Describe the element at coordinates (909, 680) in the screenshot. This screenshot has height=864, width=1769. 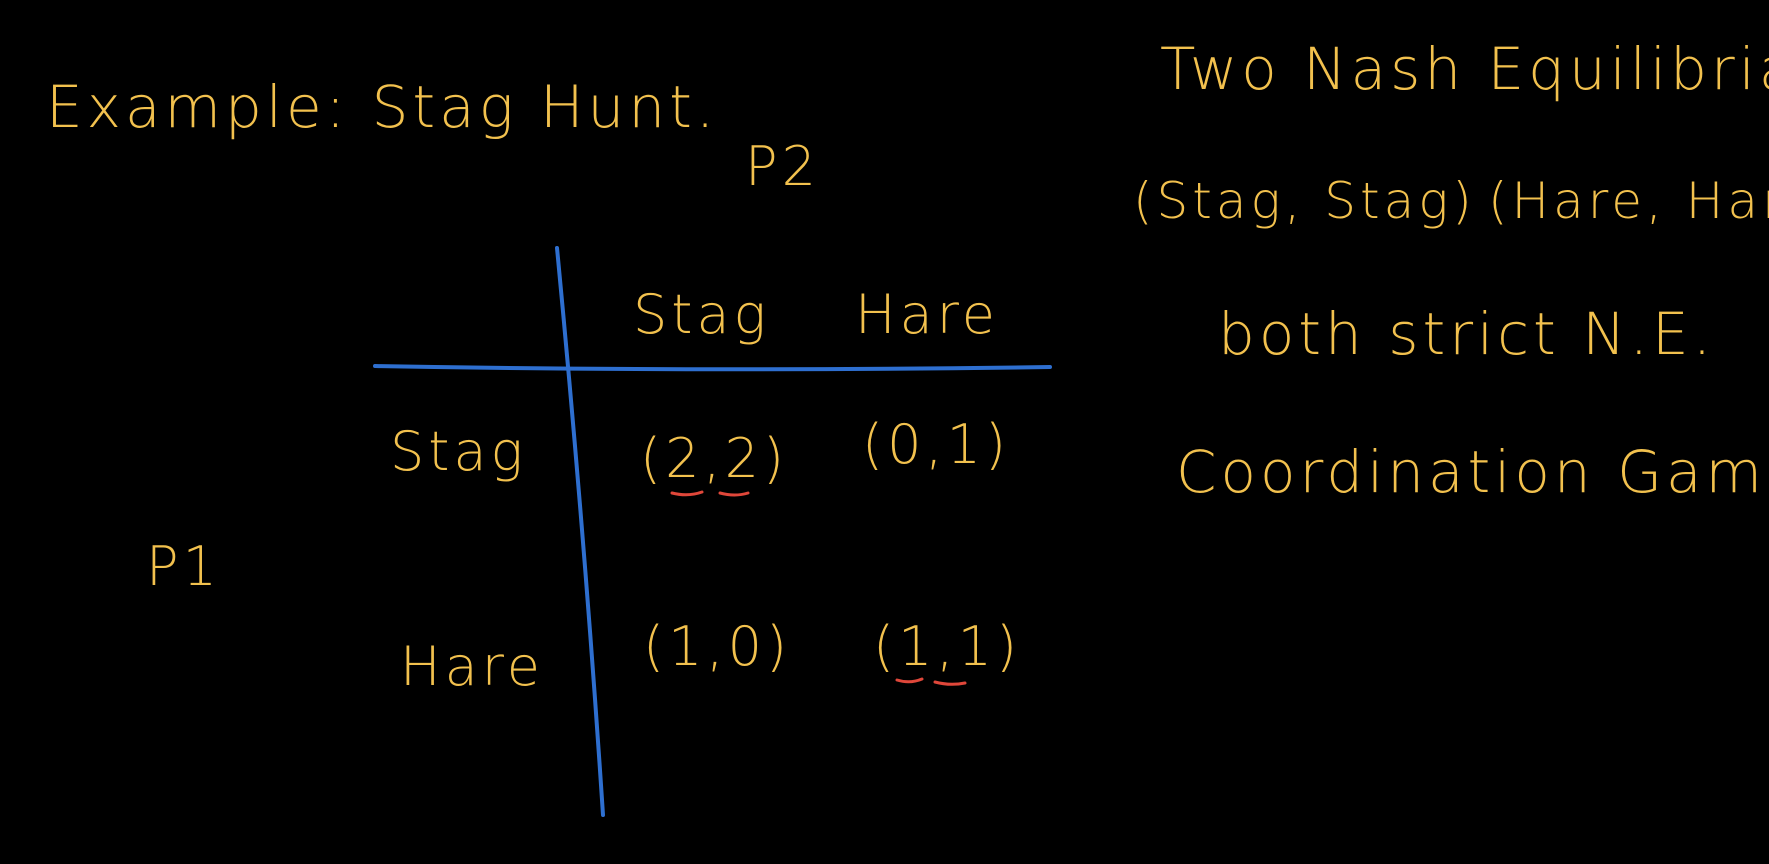
I see `best-response-mark-hare-p1` at that location.